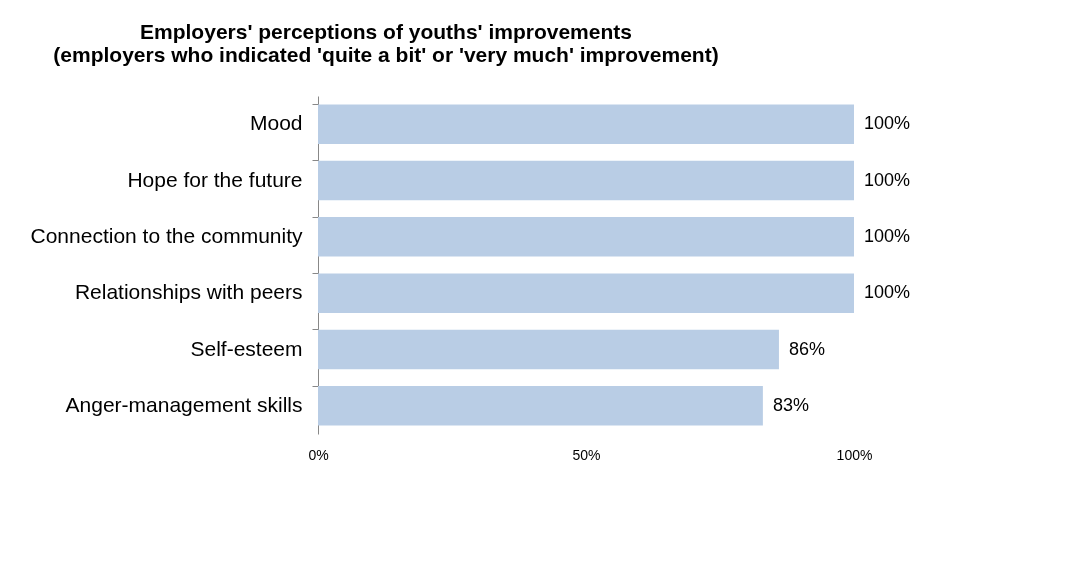 Image resolution: width=1076 pixels, height=577 pixels. What do you see at coordinates (184, 404) in the screenshot?
I see `y-tick-label: Anger-management skills` at bounding box center [184, 404].